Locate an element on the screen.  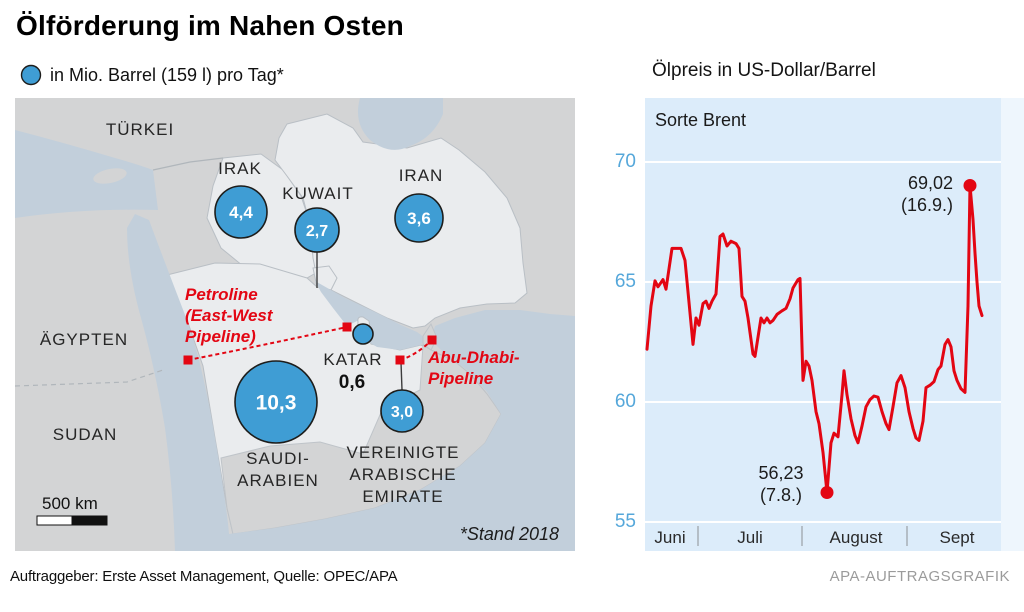
chart-y-axis: 70 65 60 55 is located at coordinates (618, 324).